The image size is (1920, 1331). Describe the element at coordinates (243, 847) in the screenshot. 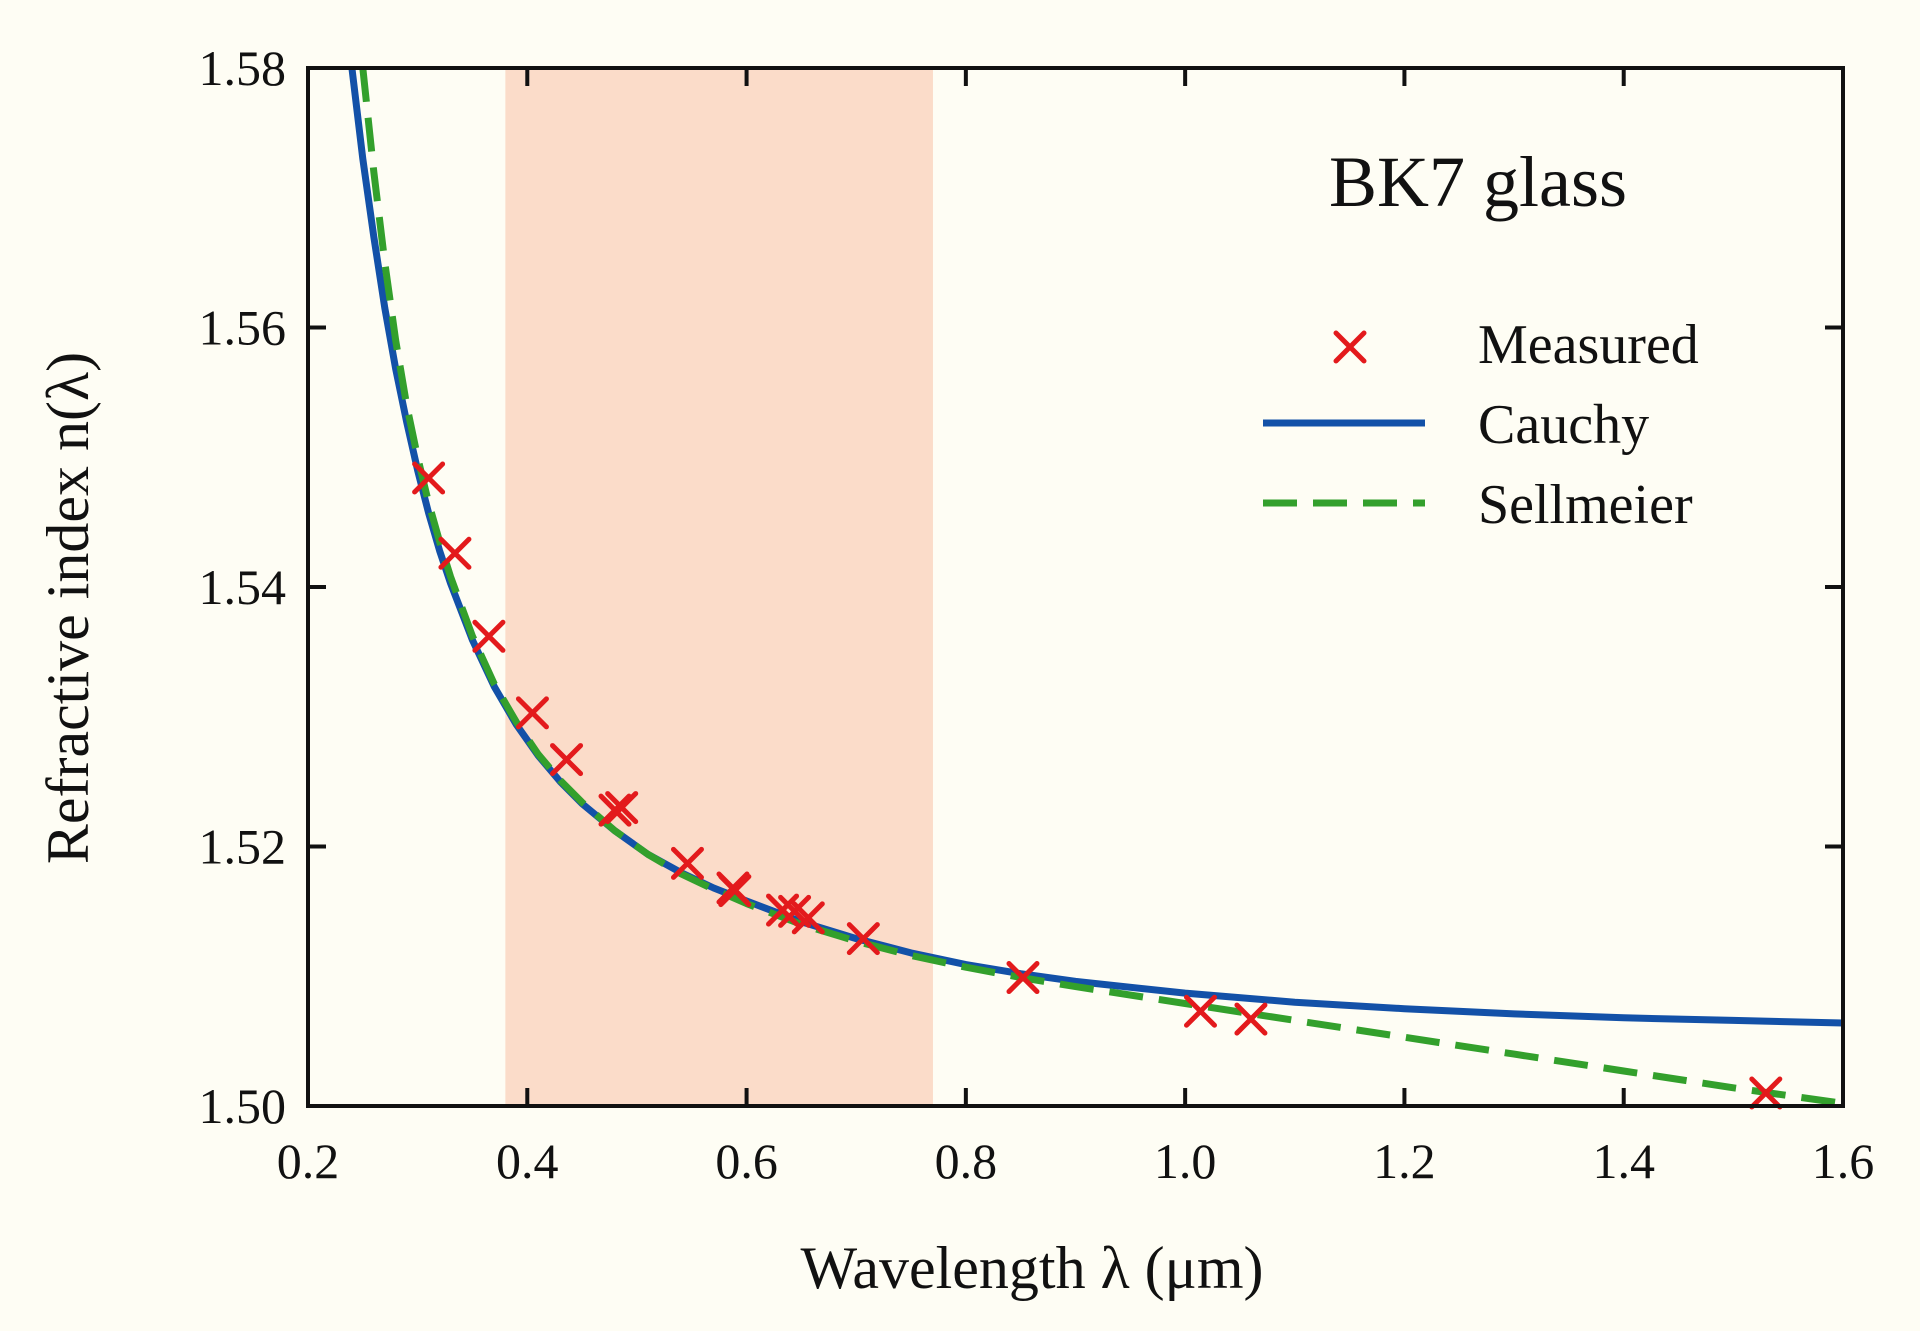

I see `y-tick-label: 1.52` at that location.